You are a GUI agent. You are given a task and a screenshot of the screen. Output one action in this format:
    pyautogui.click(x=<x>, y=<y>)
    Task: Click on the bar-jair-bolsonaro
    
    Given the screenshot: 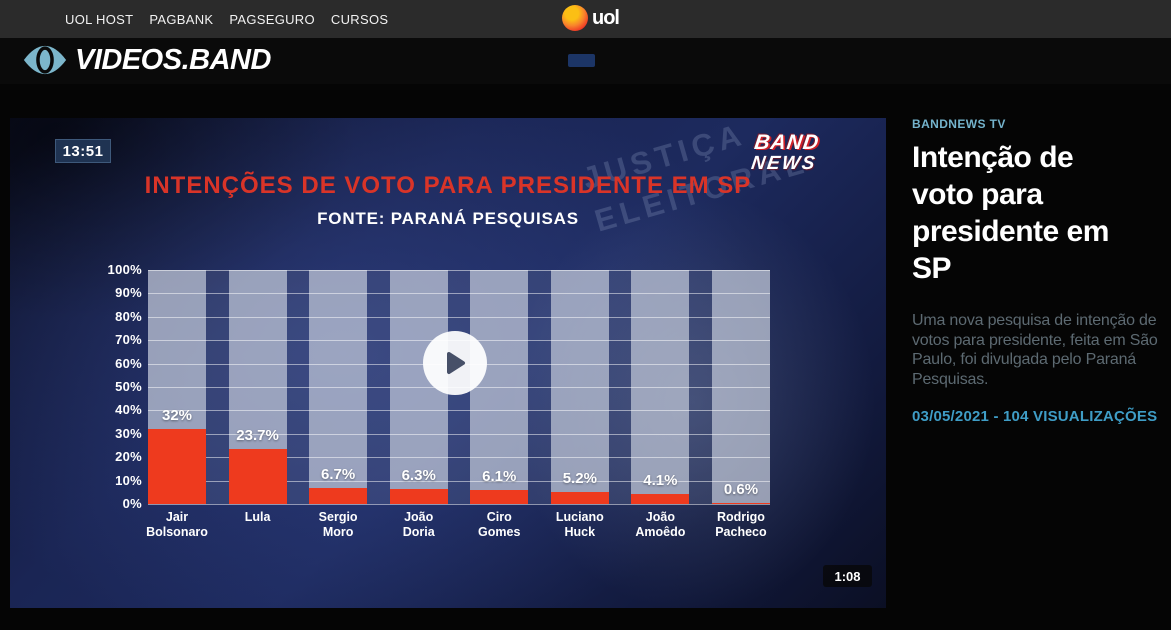 What is the action you would take?
    pyautogui.click(x=177, y=466)
    